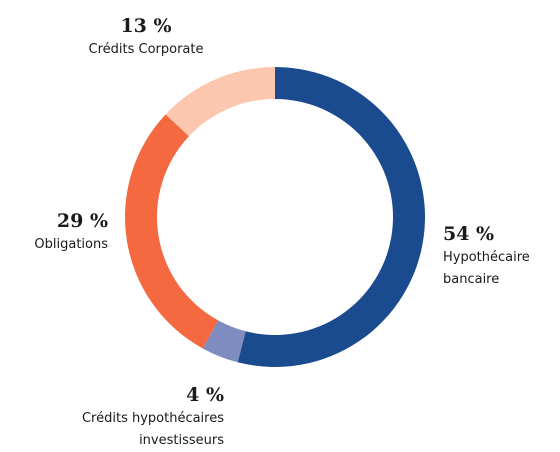 This screenshot has width=560, height=452. I want to click on category-label: Crédits hypothécaires investisseurs, so click(152, 429).